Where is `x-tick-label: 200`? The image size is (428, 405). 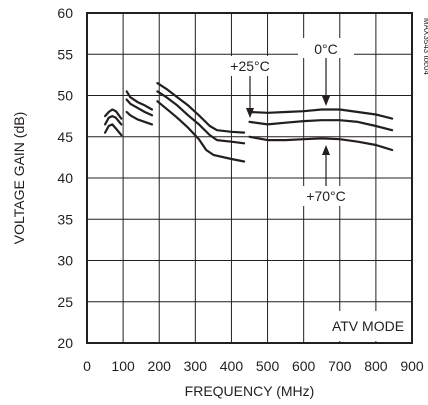 x-tick-label: 200 is located at coordinates (160, 366).